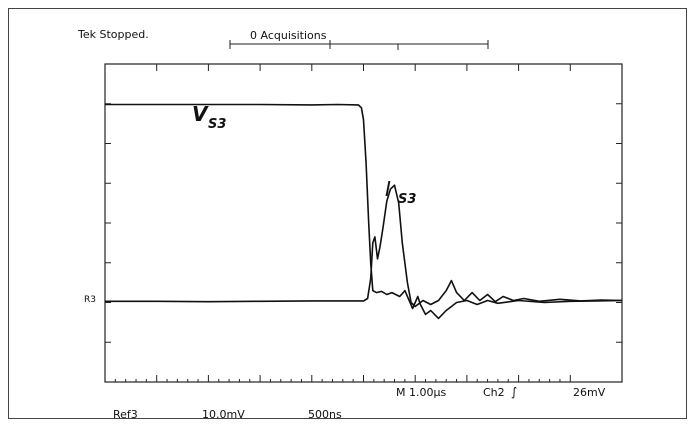  What do you see at coordinates (125, 414) in the screenshot?
I see `ref-label: Ref3` at bounding box center [125, 414].